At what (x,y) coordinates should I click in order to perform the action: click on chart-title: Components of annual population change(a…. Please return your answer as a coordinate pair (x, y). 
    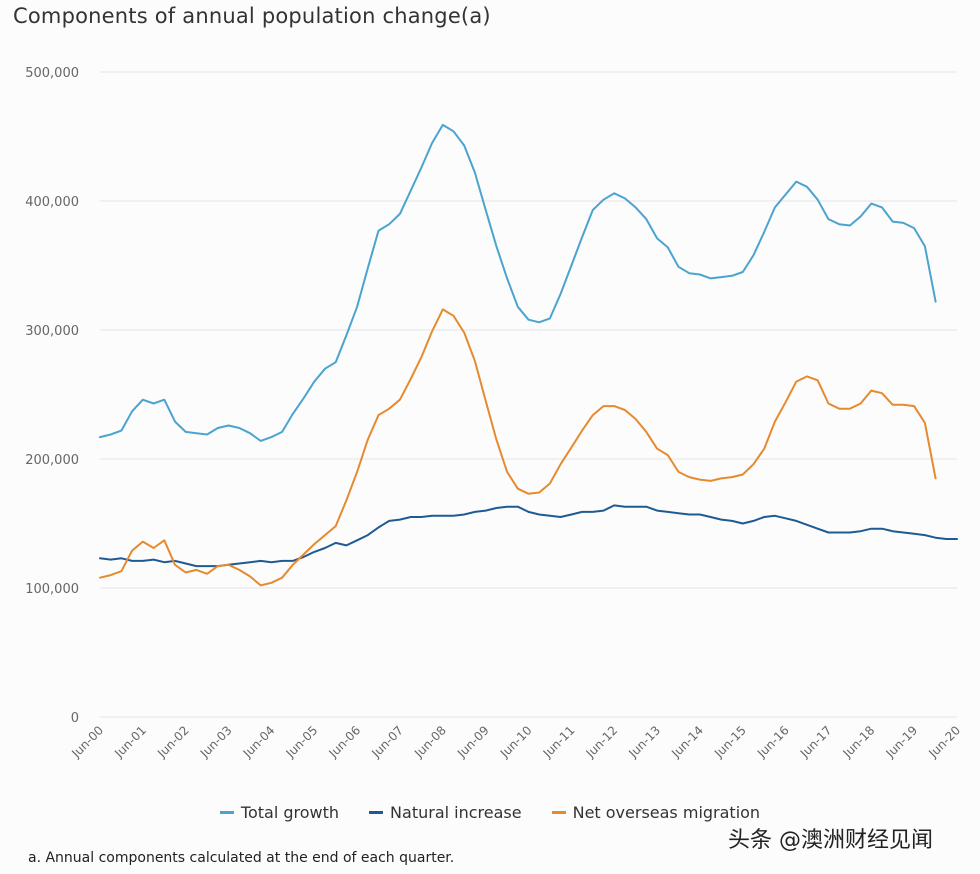
    Looking at the image, I should click on (252, 16).